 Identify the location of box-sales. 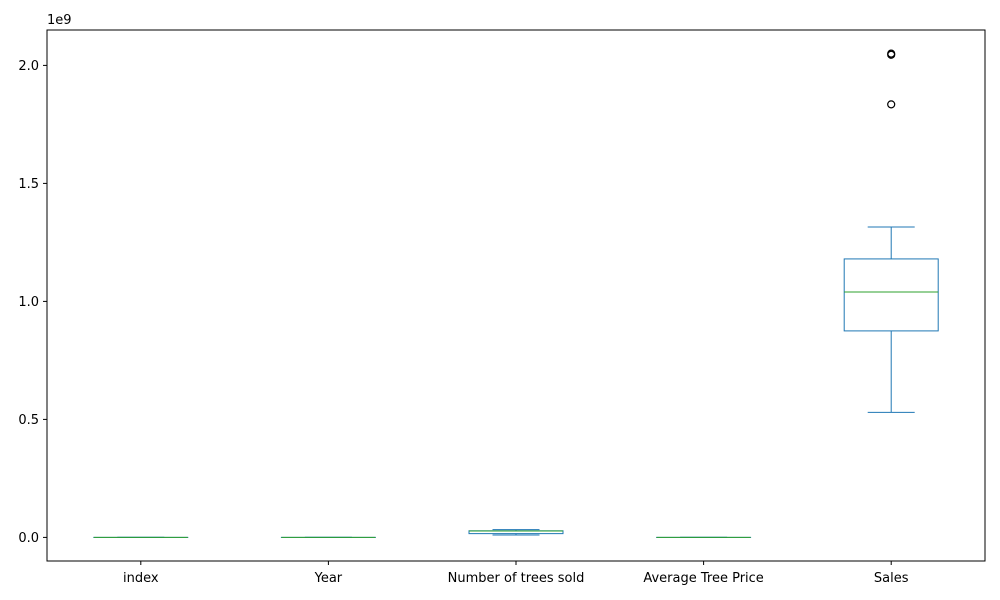
(891, 231).